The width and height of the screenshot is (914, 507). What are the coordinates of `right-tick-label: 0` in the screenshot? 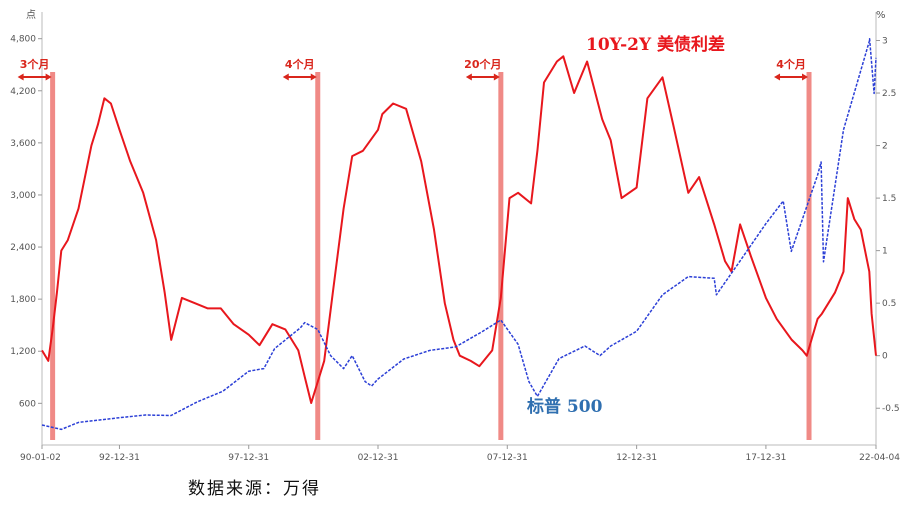 It's located at (885, 357).